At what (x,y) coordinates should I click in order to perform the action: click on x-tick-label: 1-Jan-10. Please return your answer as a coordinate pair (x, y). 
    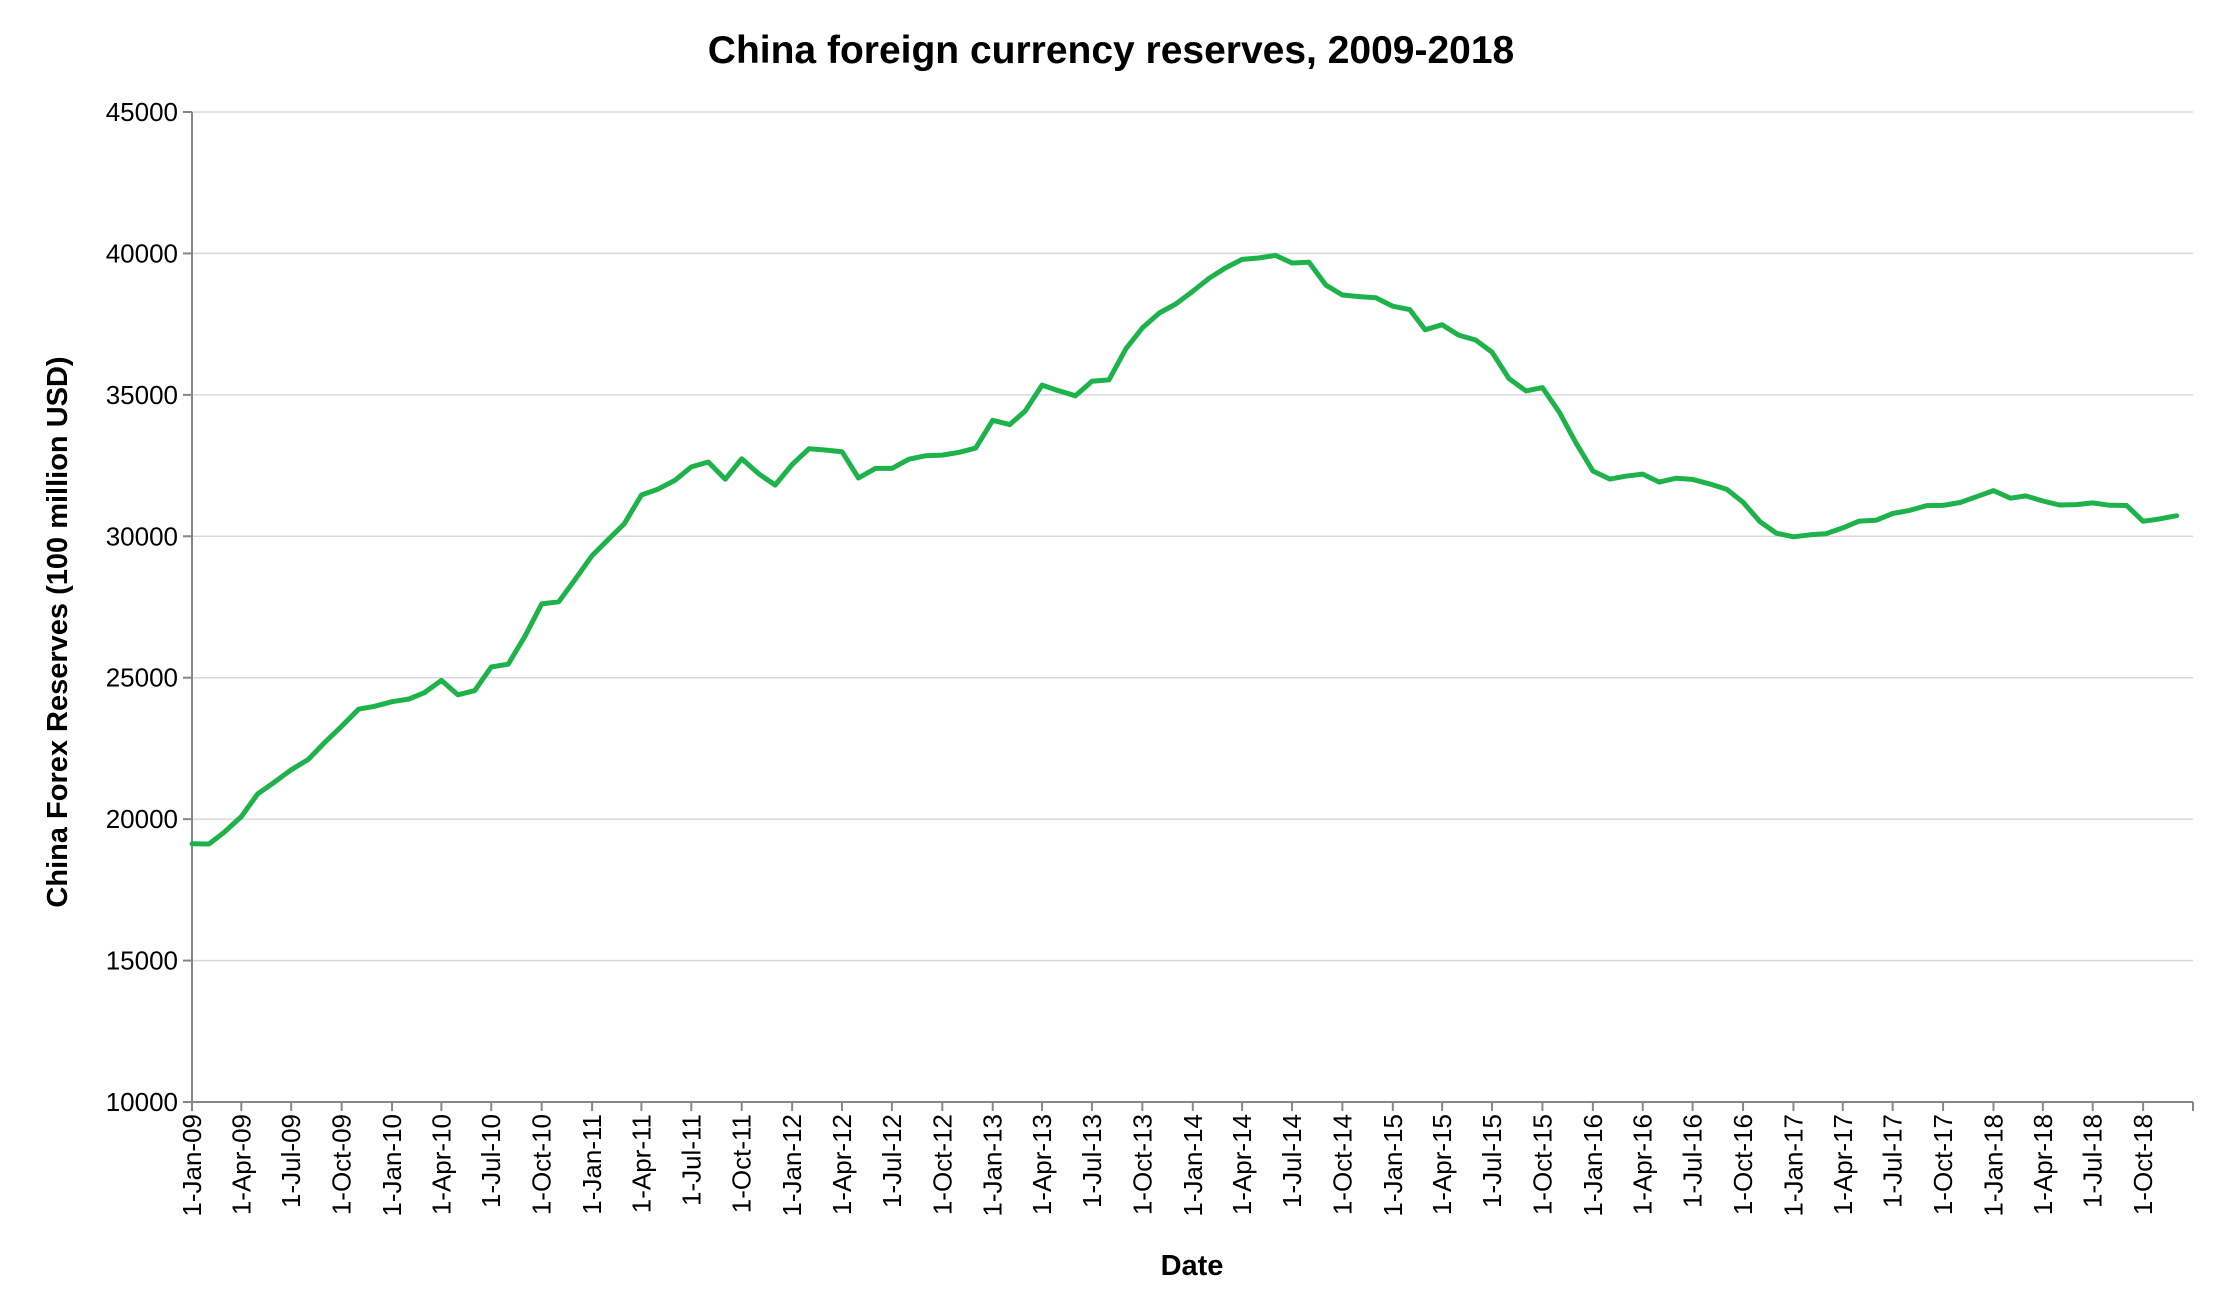
    Looking at the image, I should click on (392, 1165).